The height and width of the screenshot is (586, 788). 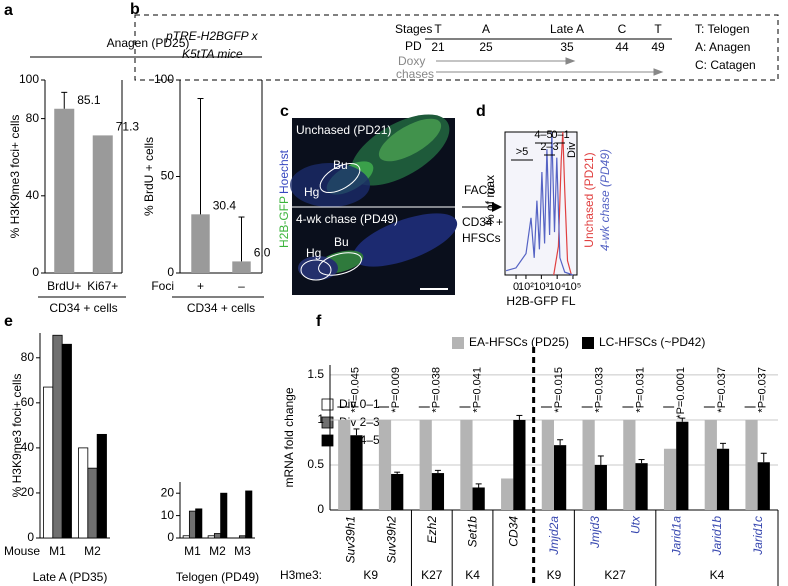 What do you see at coordinates (217, 577) in the screenshot?
I see `x-axis-title: Telogen (PD49)` at bounding box center [217, 577].